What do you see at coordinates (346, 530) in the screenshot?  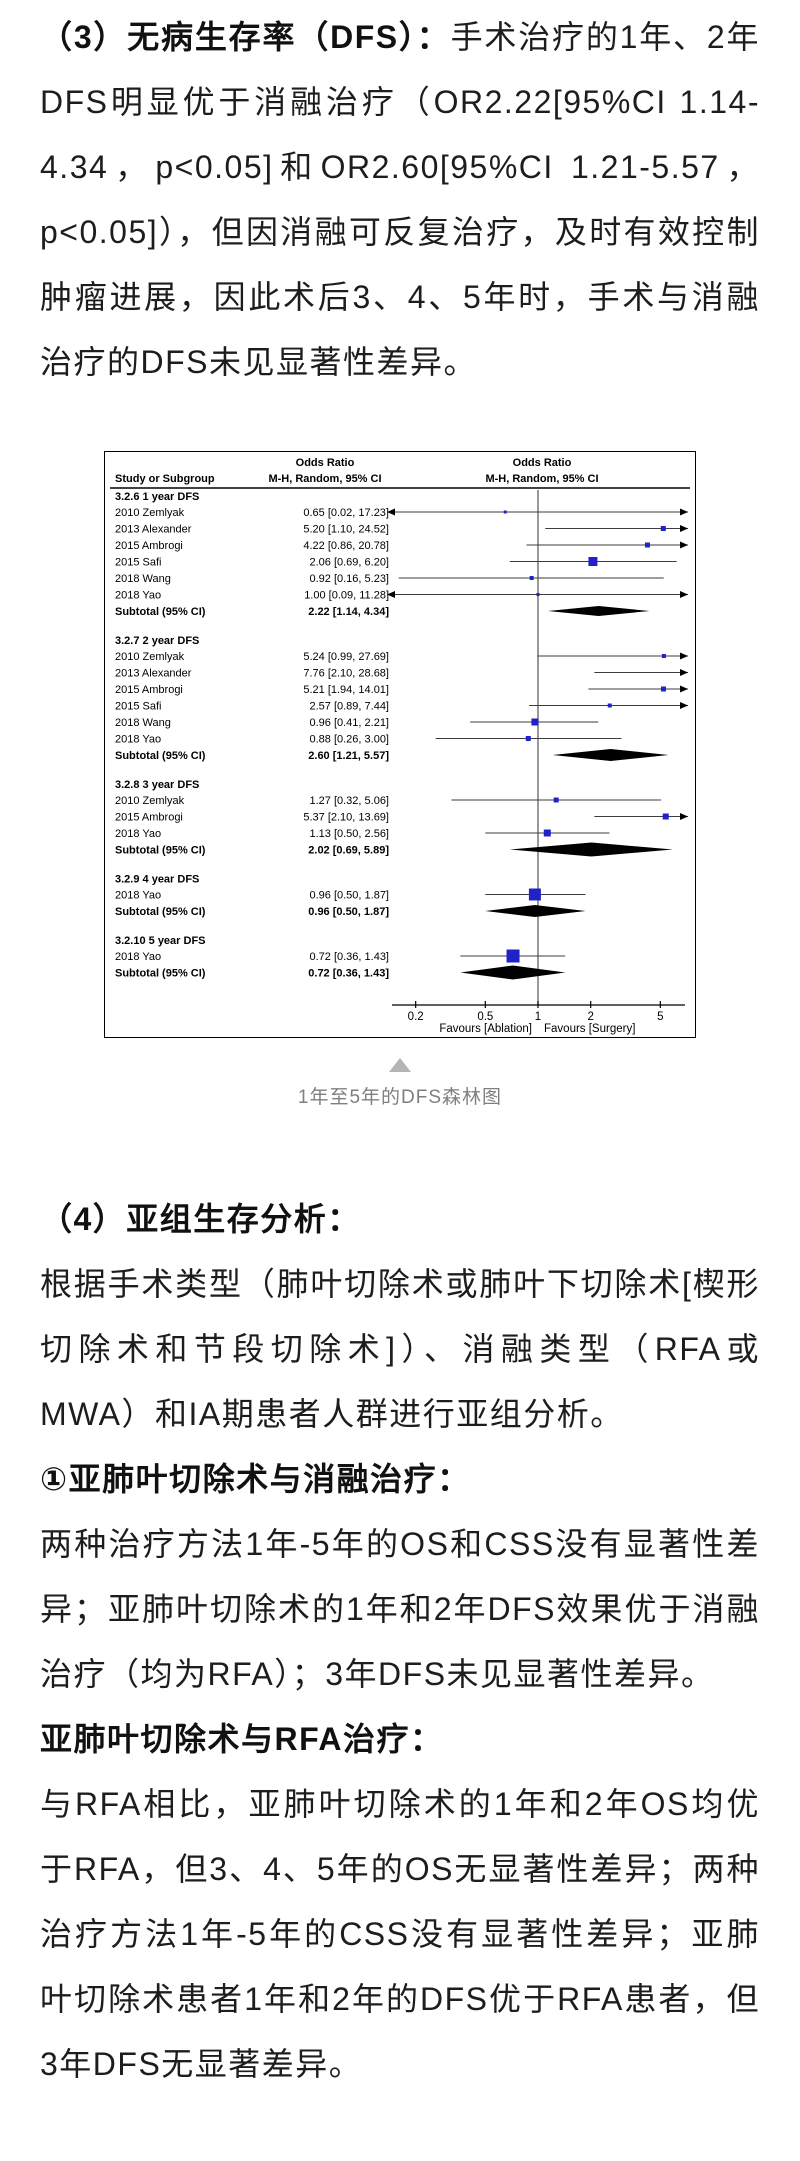 I see `forest-text: 5.20 [1.10, 24.52]` at bounding box center [346, 530].